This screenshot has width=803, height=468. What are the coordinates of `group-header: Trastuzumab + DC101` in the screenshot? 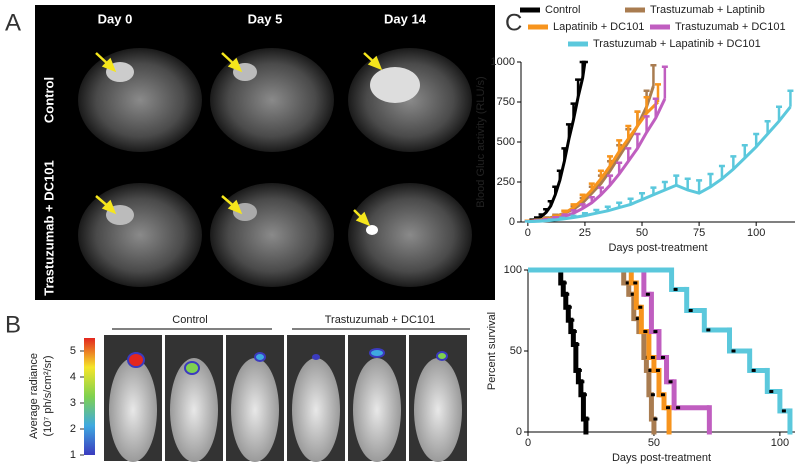 It's located at (380, 320).